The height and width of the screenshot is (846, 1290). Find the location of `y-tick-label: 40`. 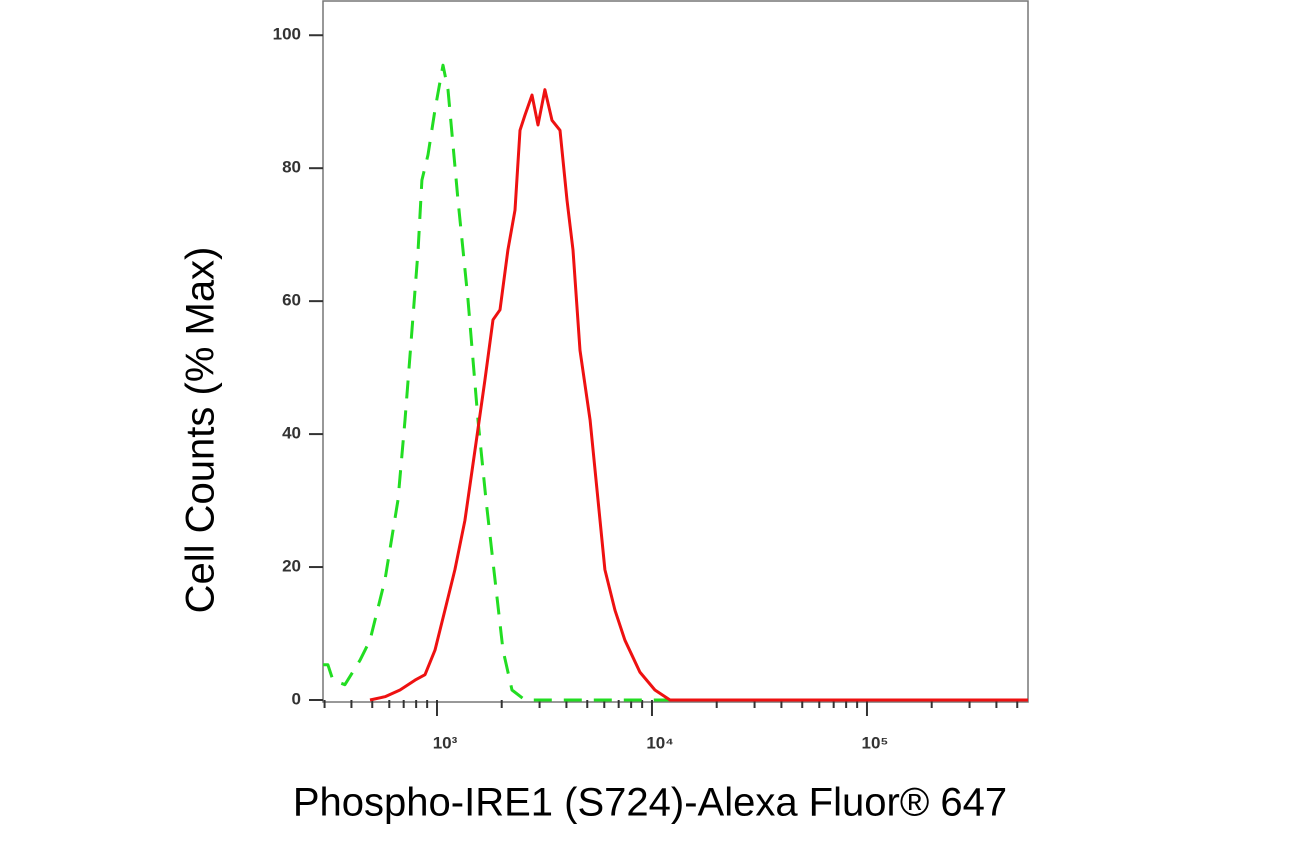

y-tick-label: 40 is located at coordinates (291, 433).